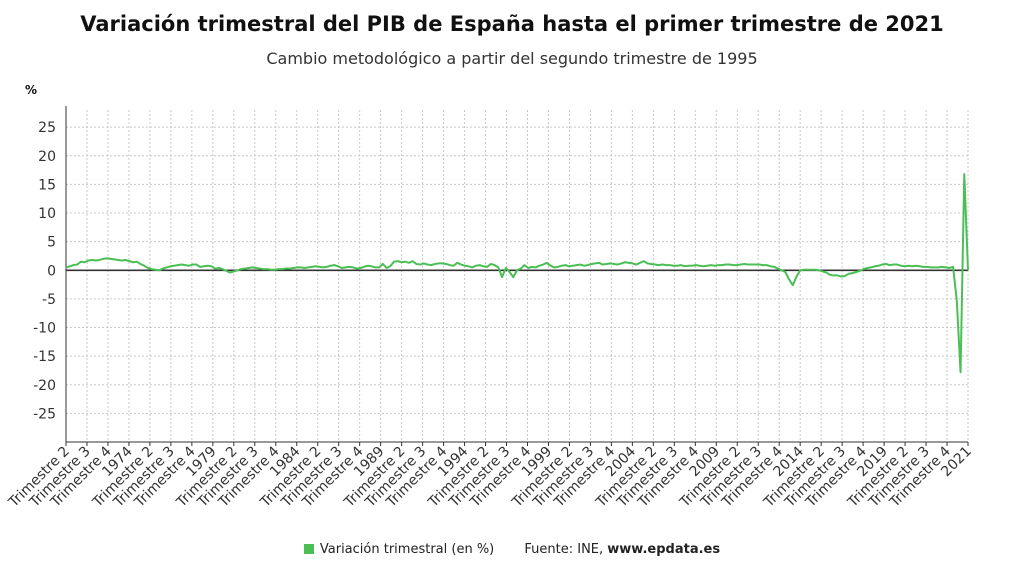 This screenshot has width=1024, height=576. I want to click on y-tick-label: -15, so click(44, 357).